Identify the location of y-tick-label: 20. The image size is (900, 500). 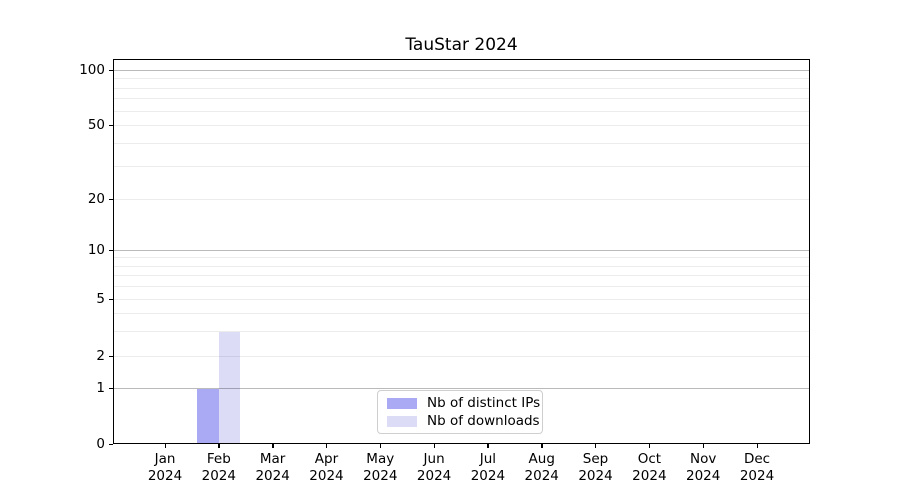
(96, 198).